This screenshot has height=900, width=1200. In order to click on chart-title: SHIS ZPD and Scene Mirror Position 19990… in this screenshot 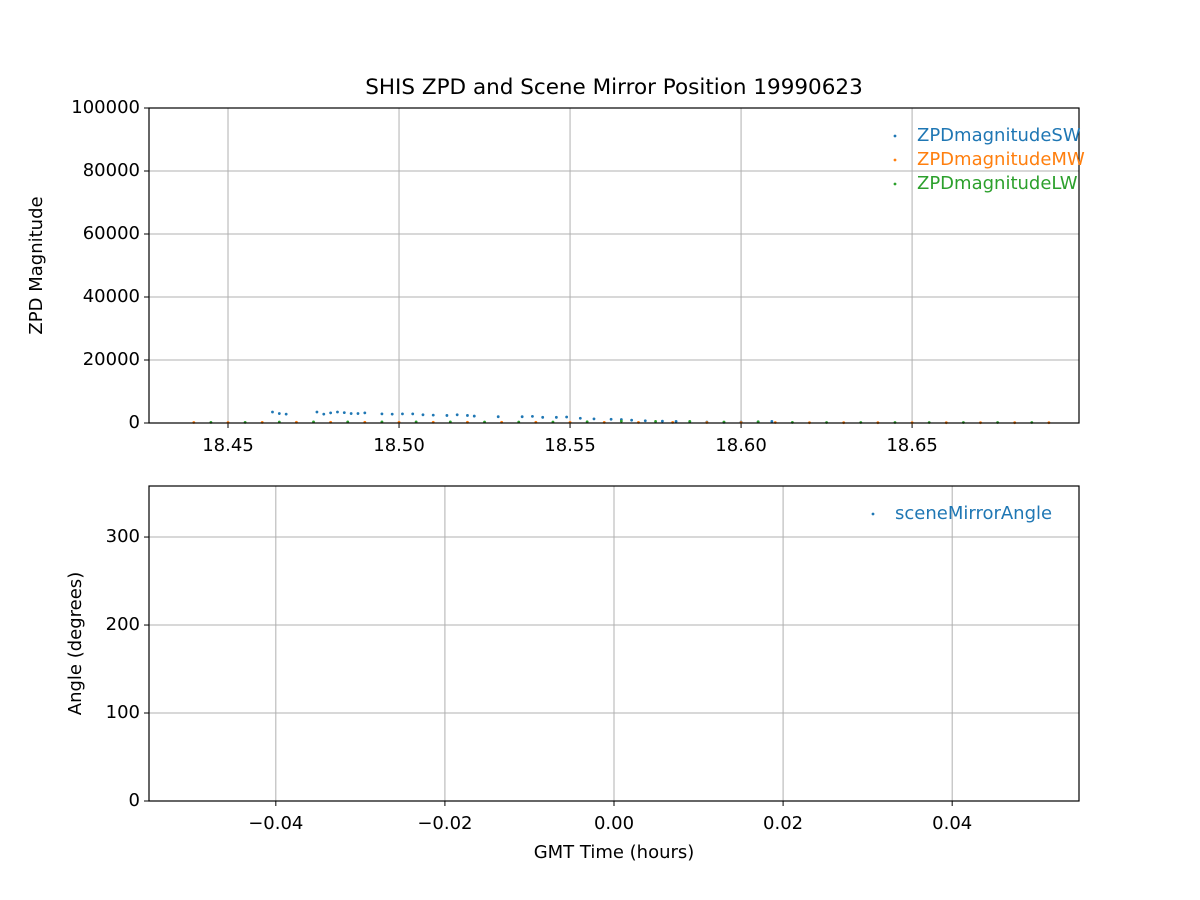, I will do `click(614, 87)`.